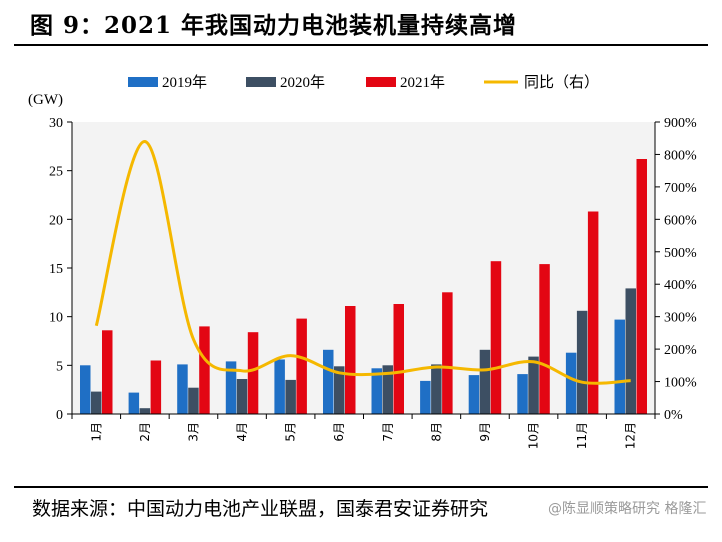 The width and height of the screenshot is (722, 542). I want to click on x-tick-label: 9月, so click(485, 432).